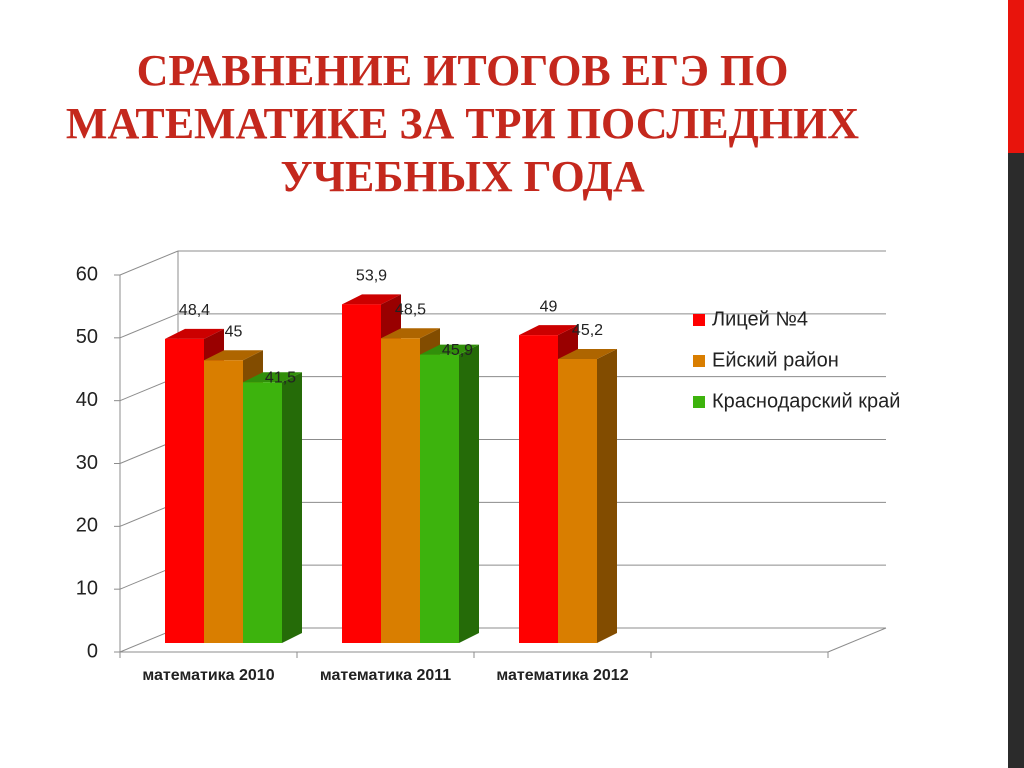 The height and width of the screenshot is (768, 1024). Describe the element at coordinates (208, 675) in the screenshot. I see `x-tick-label: математика 2010` at that location.